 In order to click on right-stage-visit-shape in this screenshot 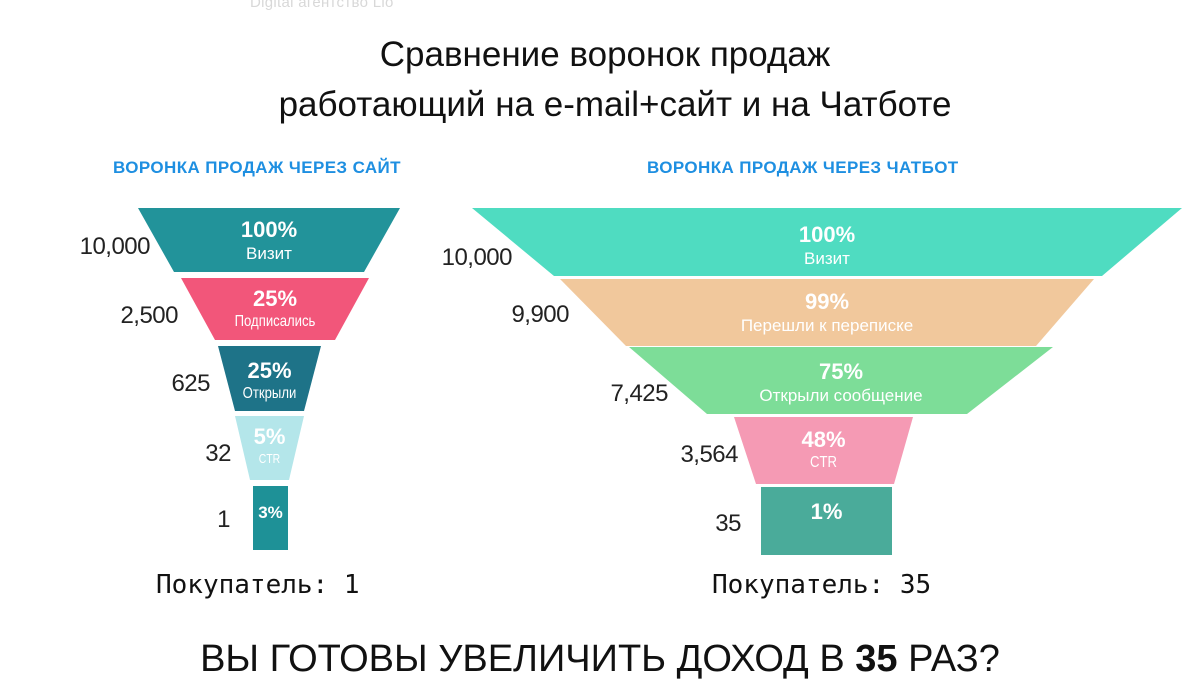, I will do `click(827, 242)`.